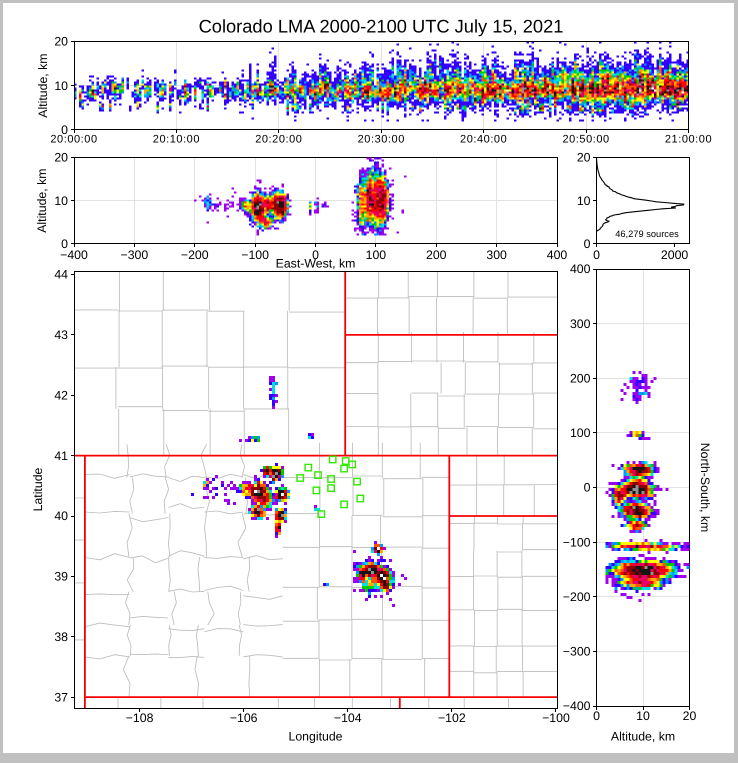  I want to click on svg-text: 41, so click(61, 456).